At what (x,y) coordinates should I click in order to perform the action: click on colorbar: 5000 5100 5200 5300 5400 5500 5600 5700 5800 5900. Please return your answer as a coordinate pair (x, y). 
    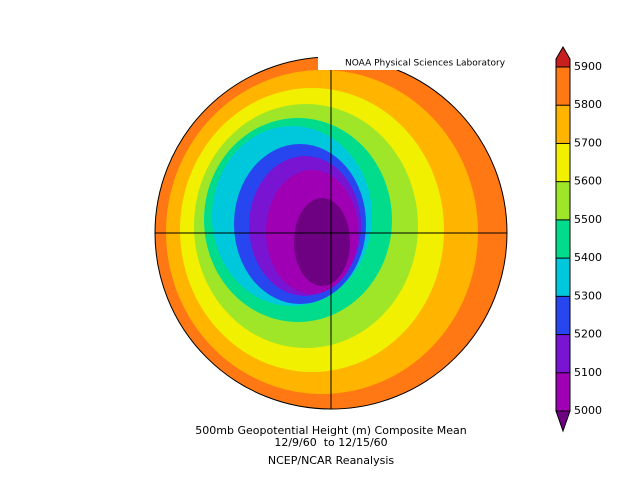
    Looking at the image, I should click on (578, 239).